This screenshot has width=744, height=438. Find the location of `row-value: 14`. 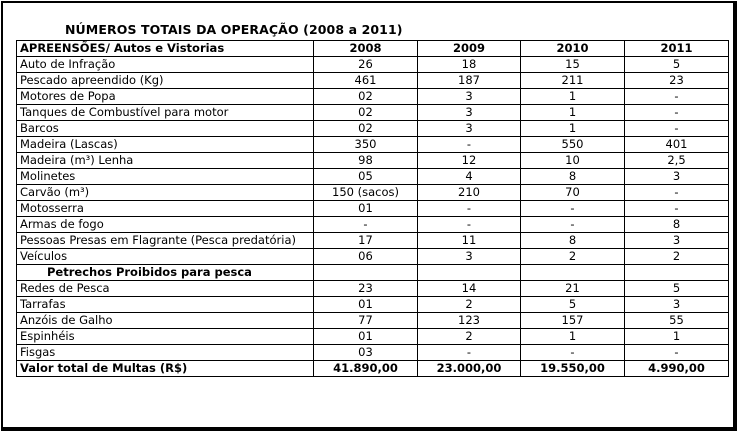

row-value: 14 is located at coordinates (469, 288).